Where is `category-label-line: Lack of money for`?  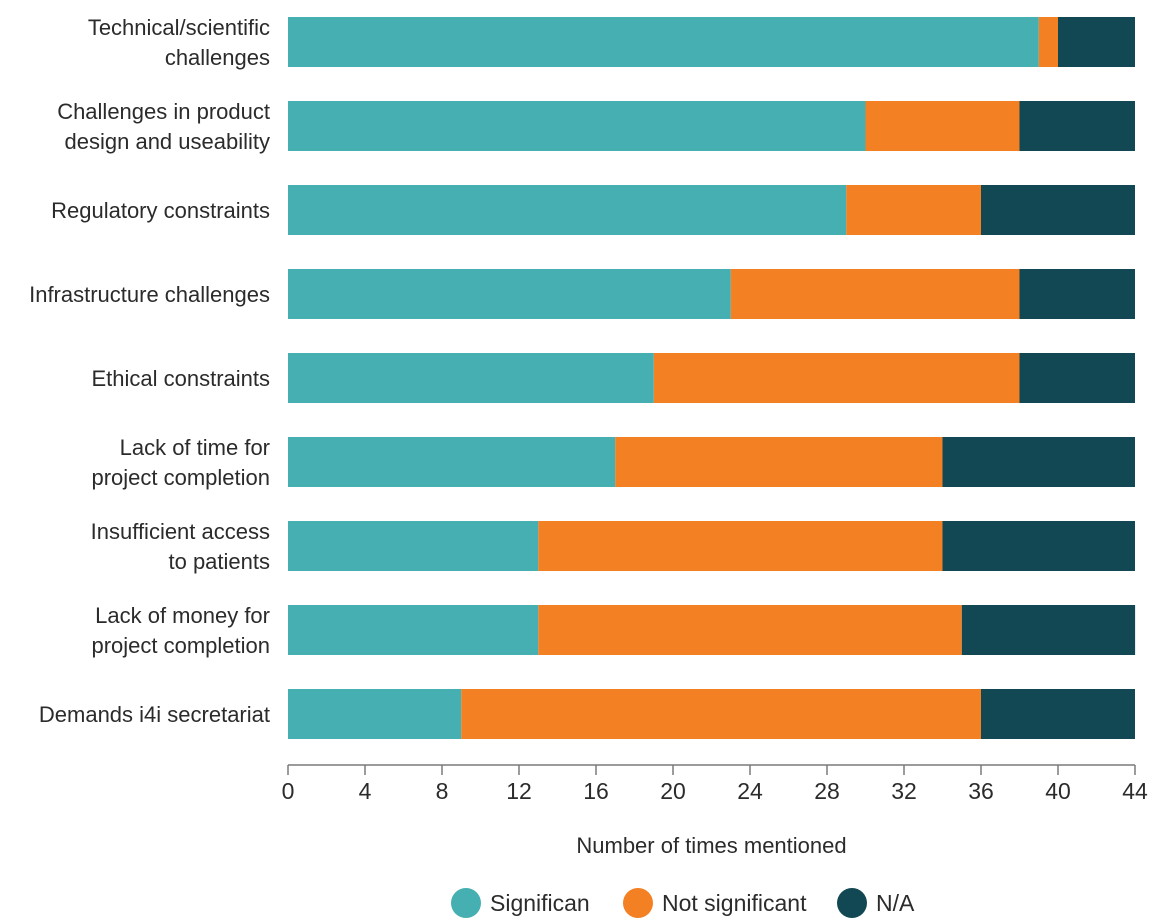 category-label-line: Lack of money for is located at coordinates (182, 615).